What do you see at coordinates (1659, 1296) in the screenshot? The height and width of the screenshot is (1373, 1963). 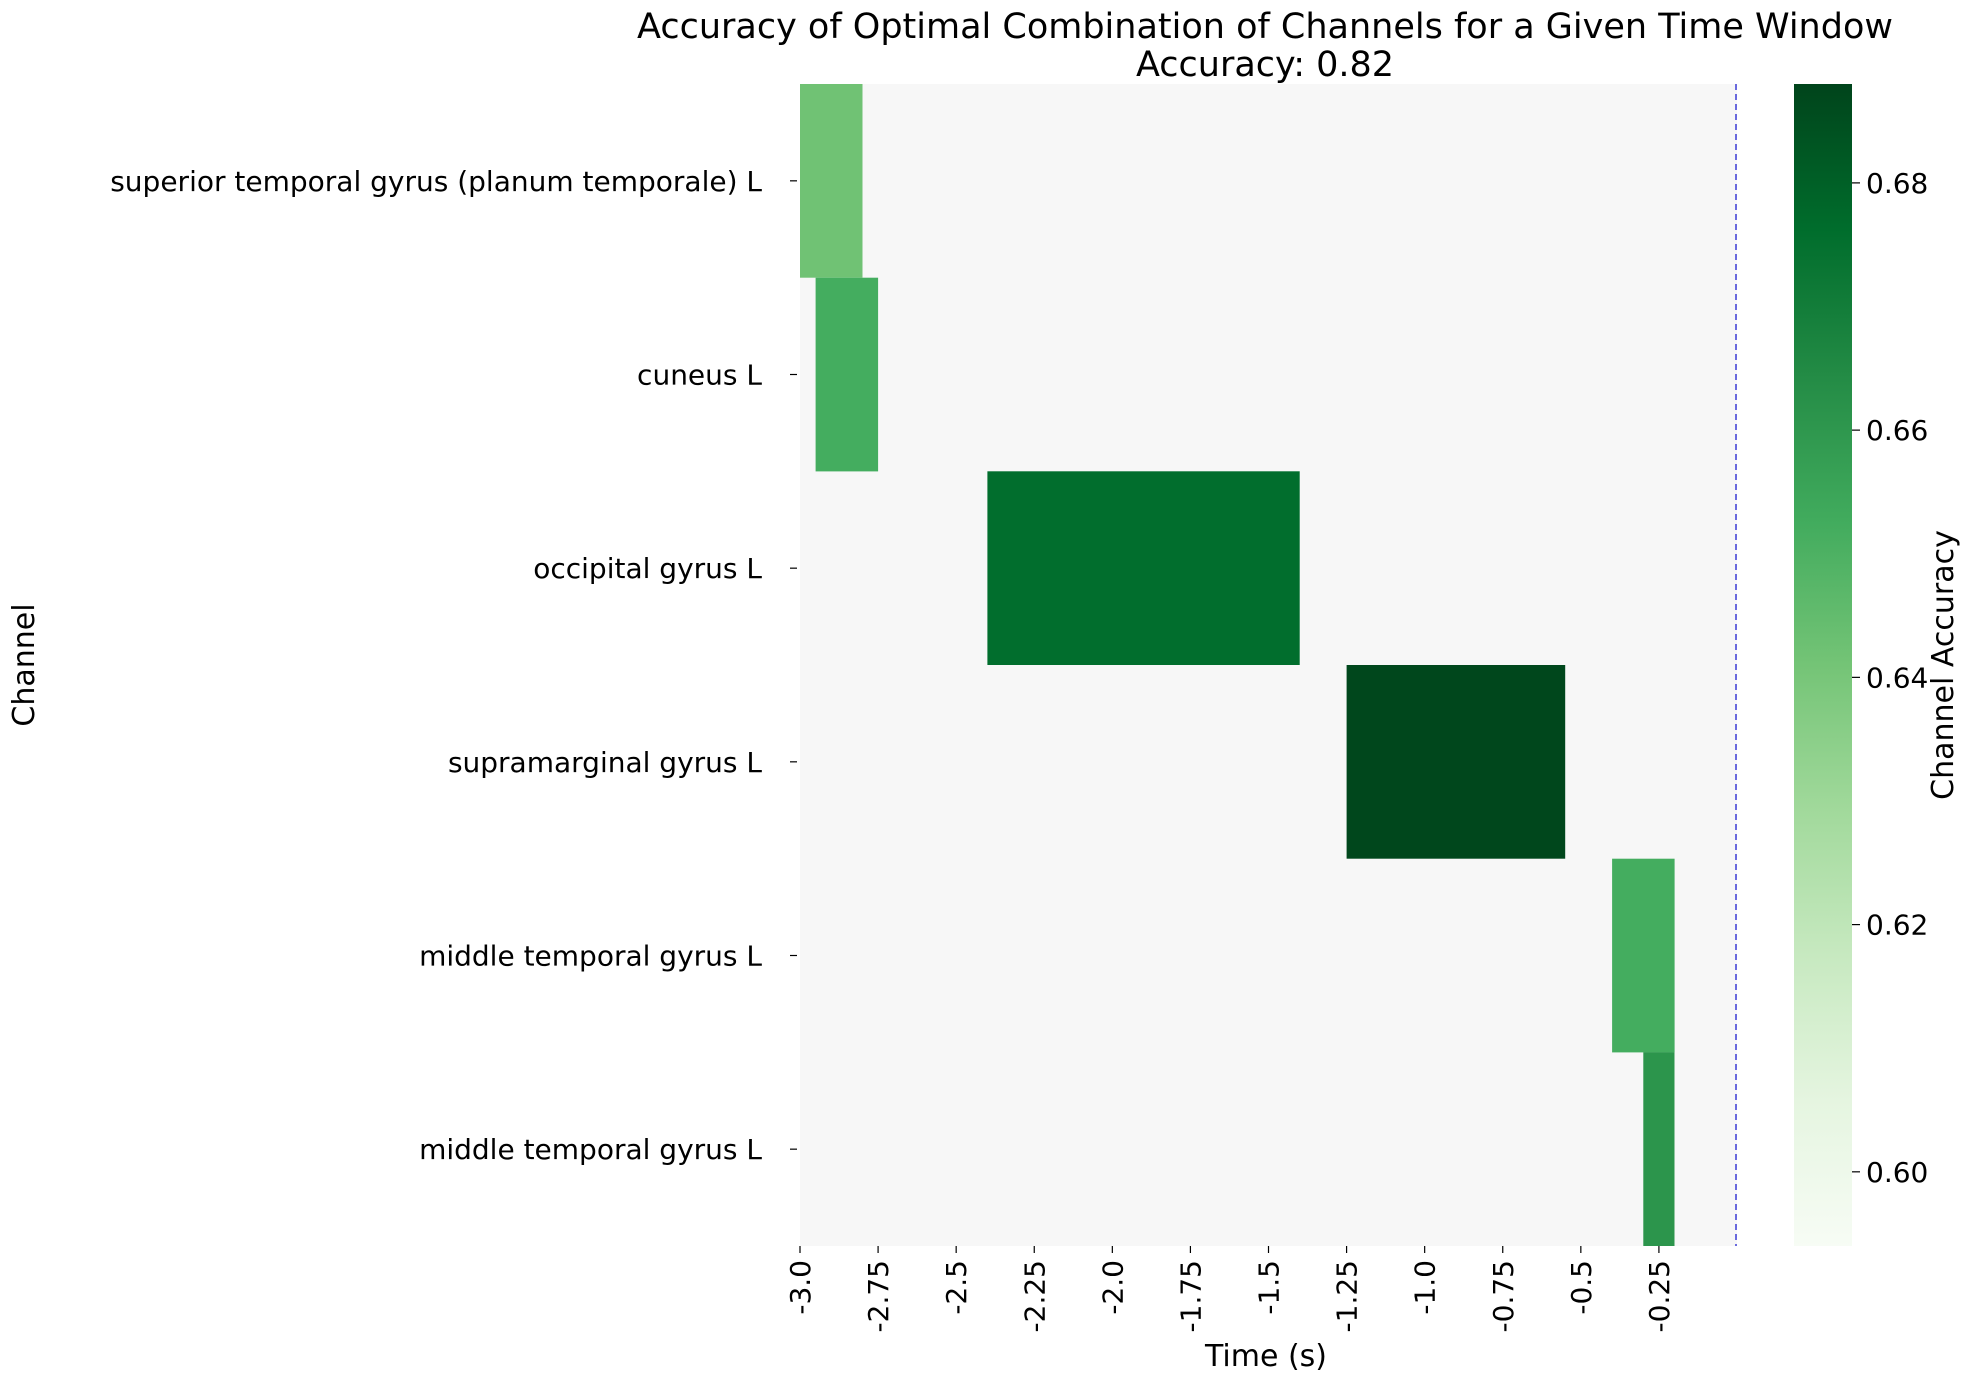 I see `x-tick-label: -0.25` at bounding box center [1659, 1296].